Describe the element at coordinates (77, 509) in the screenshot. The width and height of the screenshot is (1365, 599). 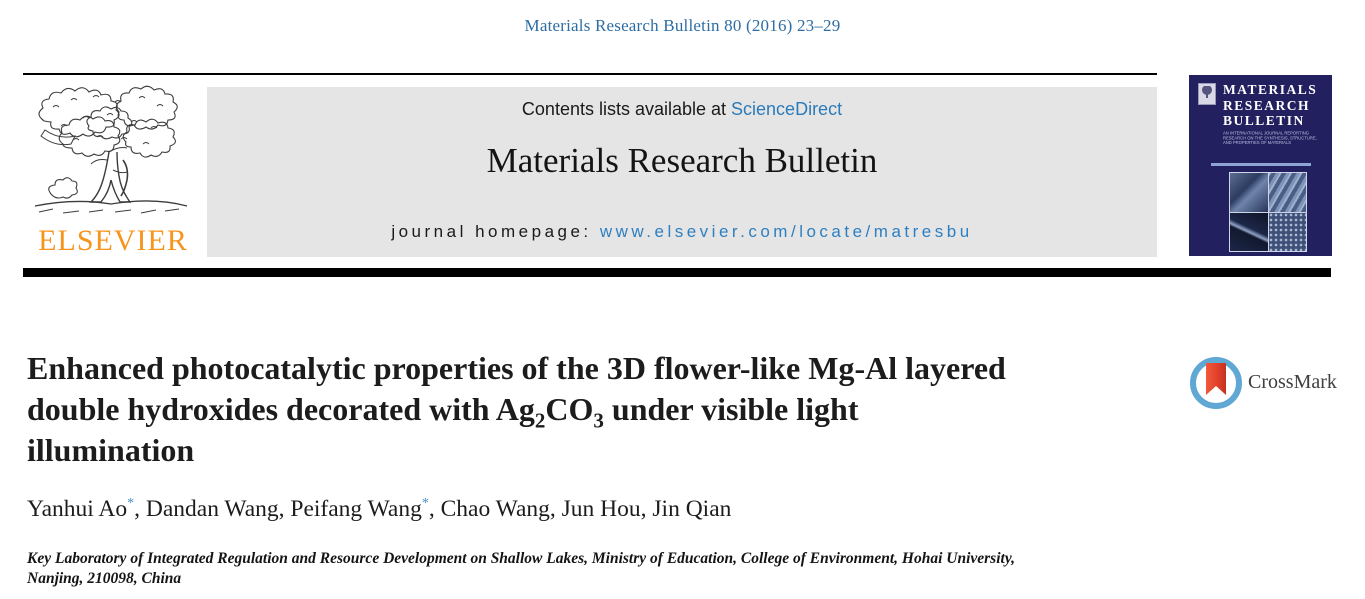
I see `author: Yanhui Ao` at that location.